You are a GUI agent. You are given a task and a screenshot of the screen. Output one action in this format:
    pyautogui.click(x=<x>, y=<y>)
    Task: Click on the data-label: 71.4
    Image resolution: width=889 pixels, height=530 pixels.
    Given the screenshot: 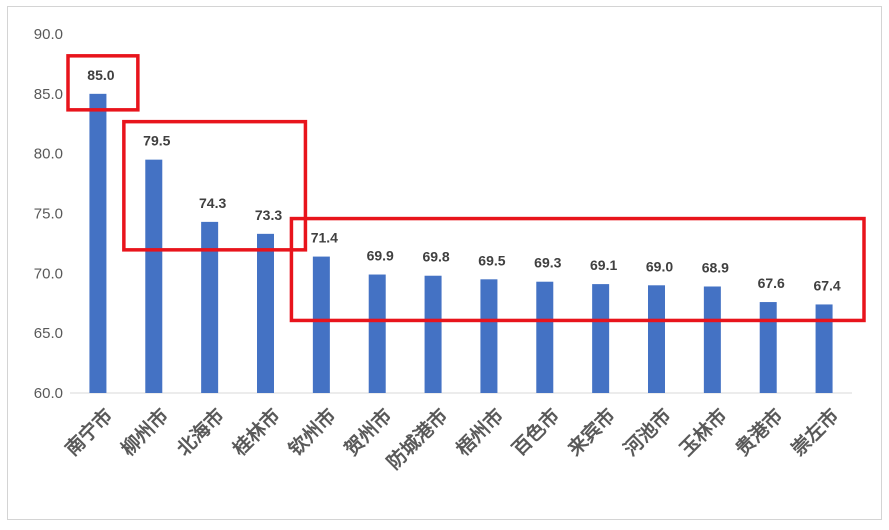 What is the action you would take?
    pyautogui.click(x=324, y=238)
    